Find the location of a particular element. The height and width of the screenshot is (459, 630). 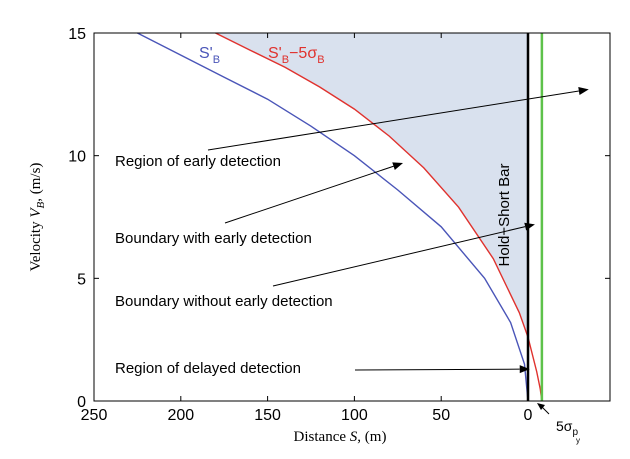

sigma-pointer-arrowhead is located at coordinates (541, 406).